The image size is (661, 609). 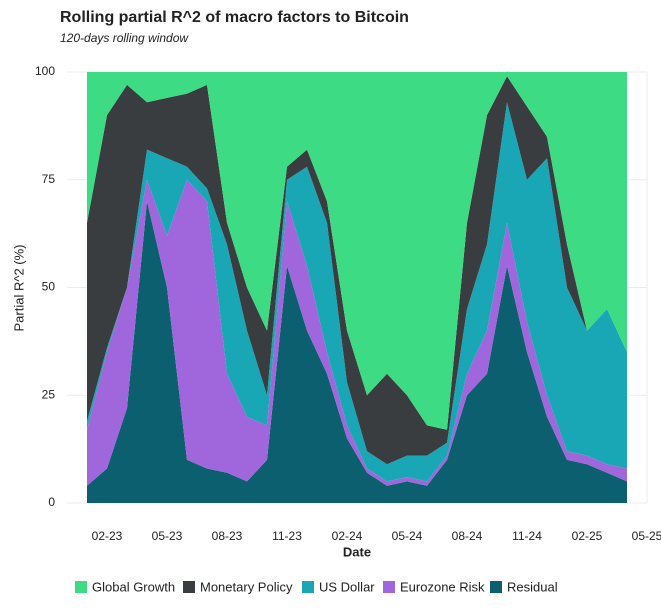 What do you see at coordinates (107, 536) in the screenshot?
I see `x-tick-label: 02-23` at bounding box center [107, 536].